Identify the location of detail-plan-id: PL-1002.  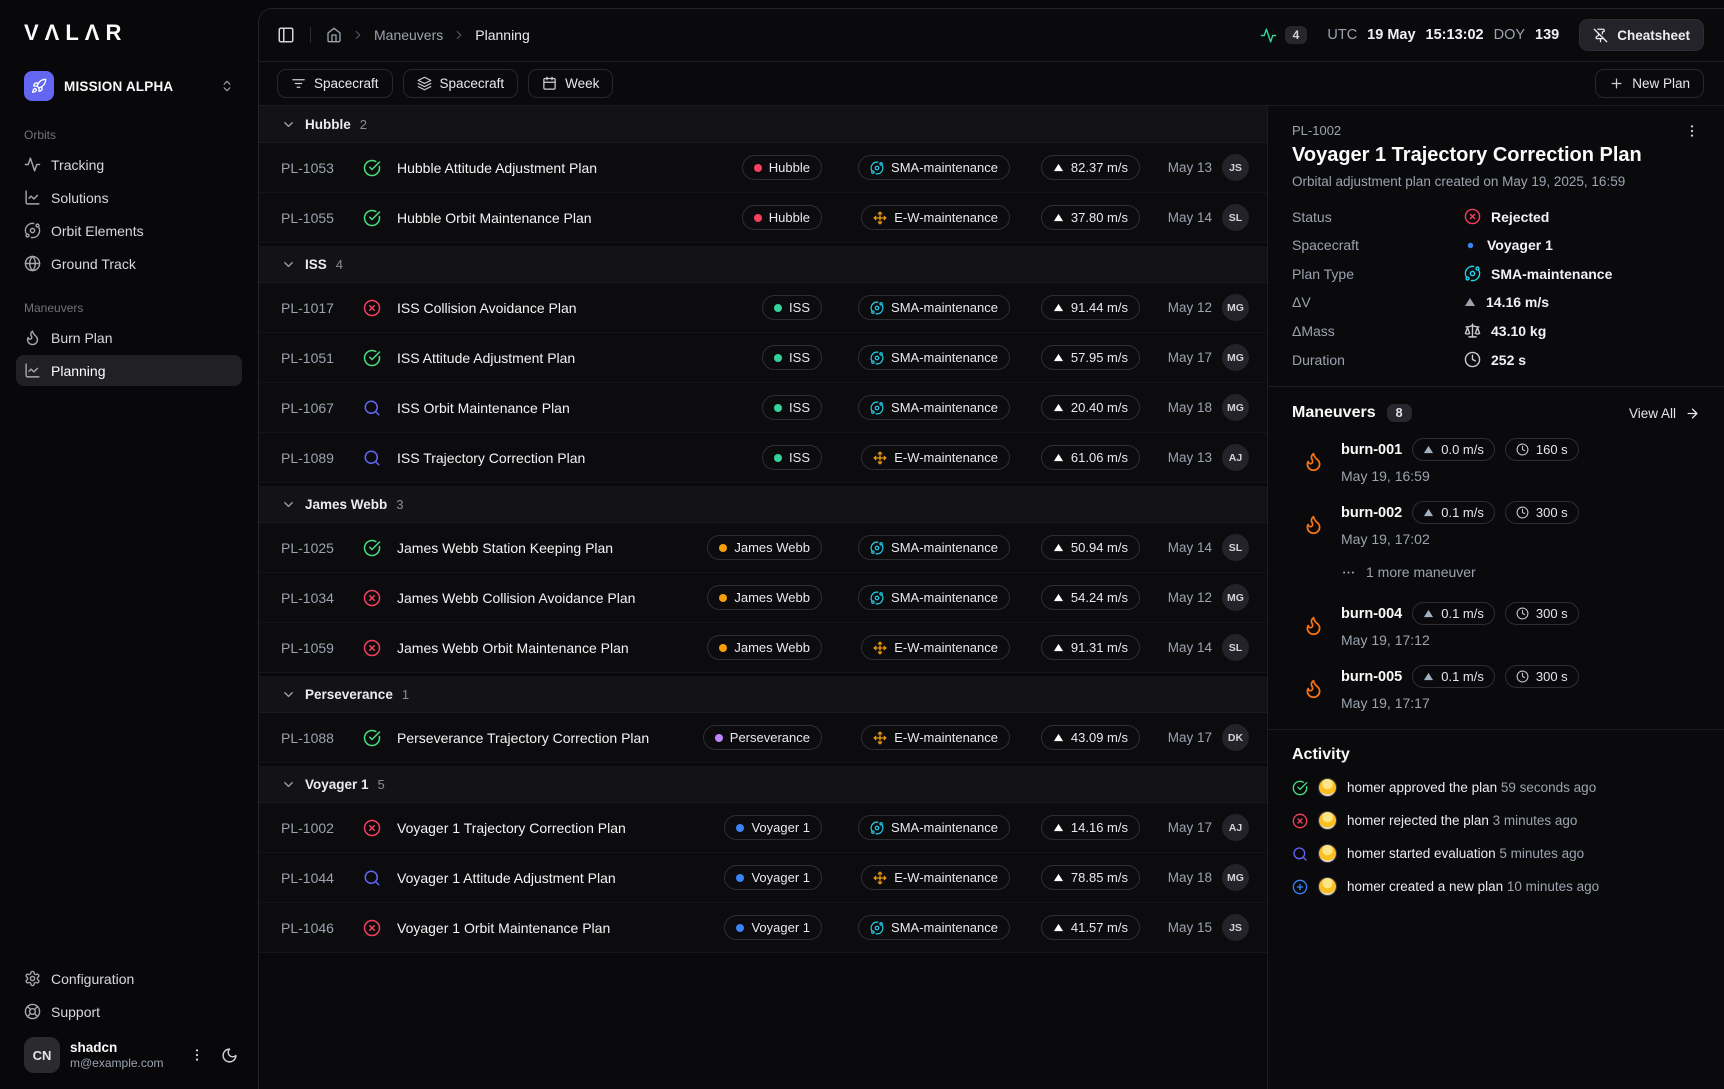
(1317, 130).